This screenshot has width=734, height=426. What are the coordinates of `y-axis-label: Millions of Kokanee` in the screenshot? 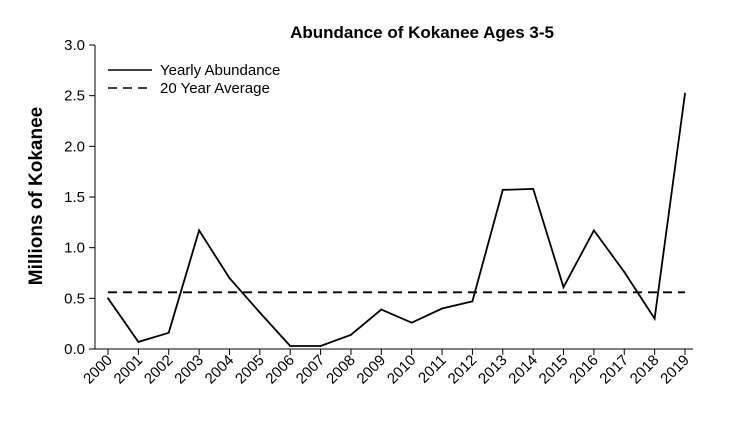 It's located at (36, 196).